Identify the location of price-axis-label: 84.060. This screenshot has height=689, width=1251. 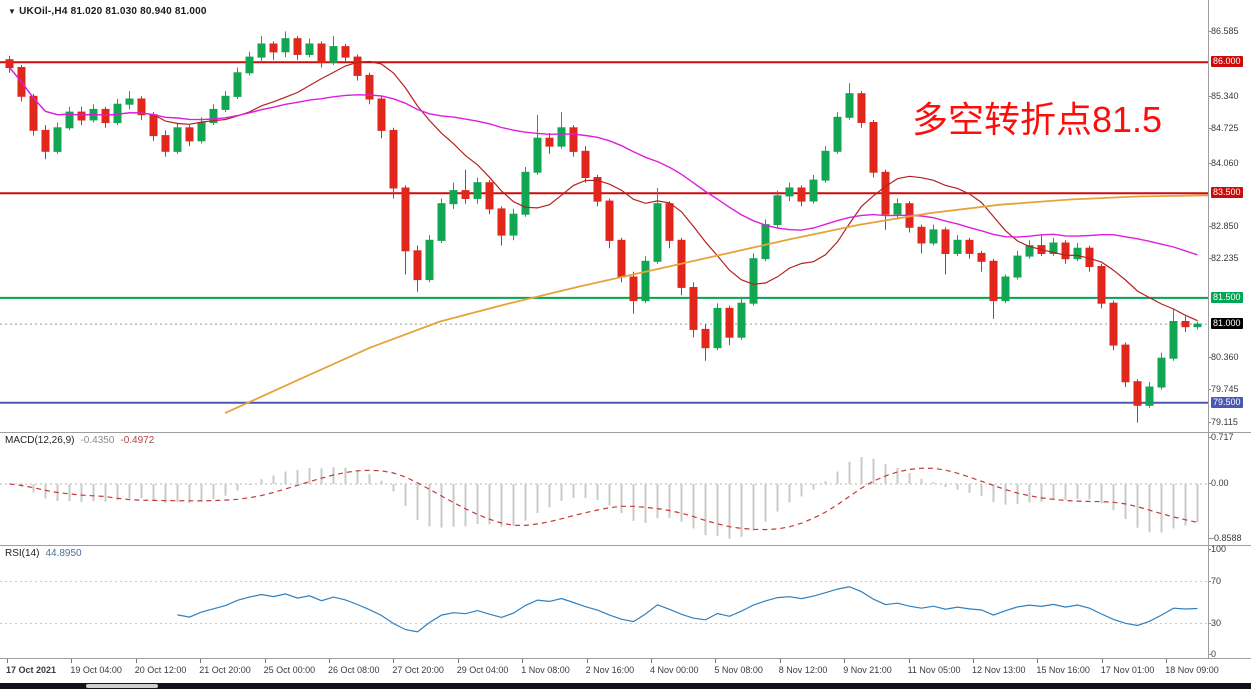
(1225, 162).